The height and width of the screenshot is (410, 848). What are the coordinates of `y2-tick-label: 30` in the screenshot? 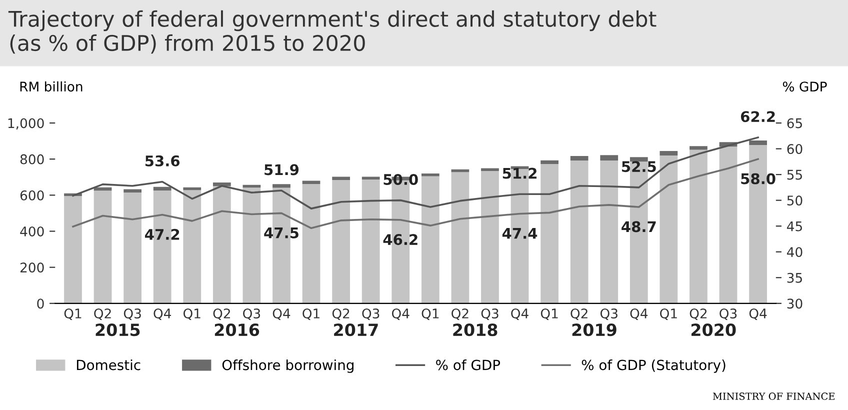 It's located at (794, 303).